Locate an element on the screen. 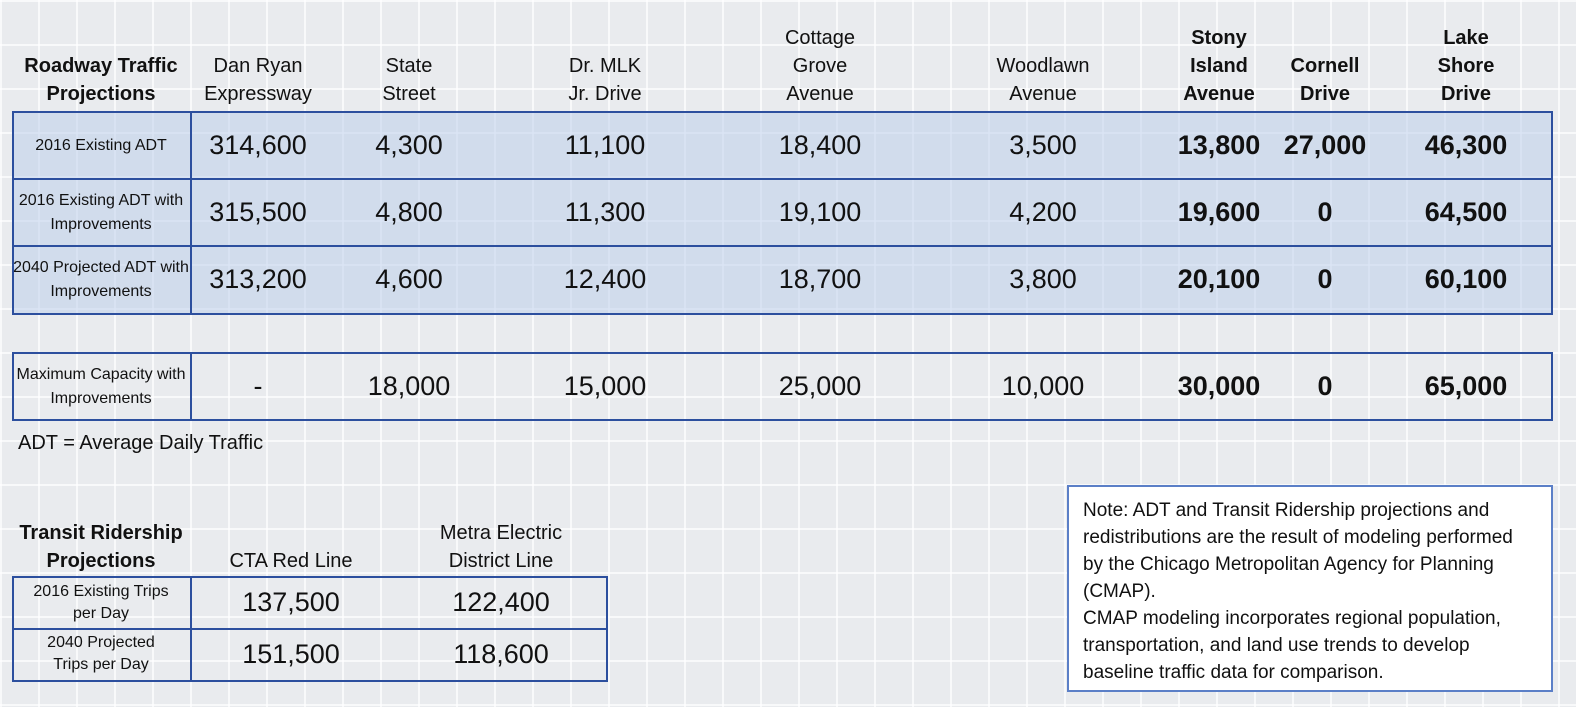  cell-value: 137,500 is located at coordinates (291, 602).